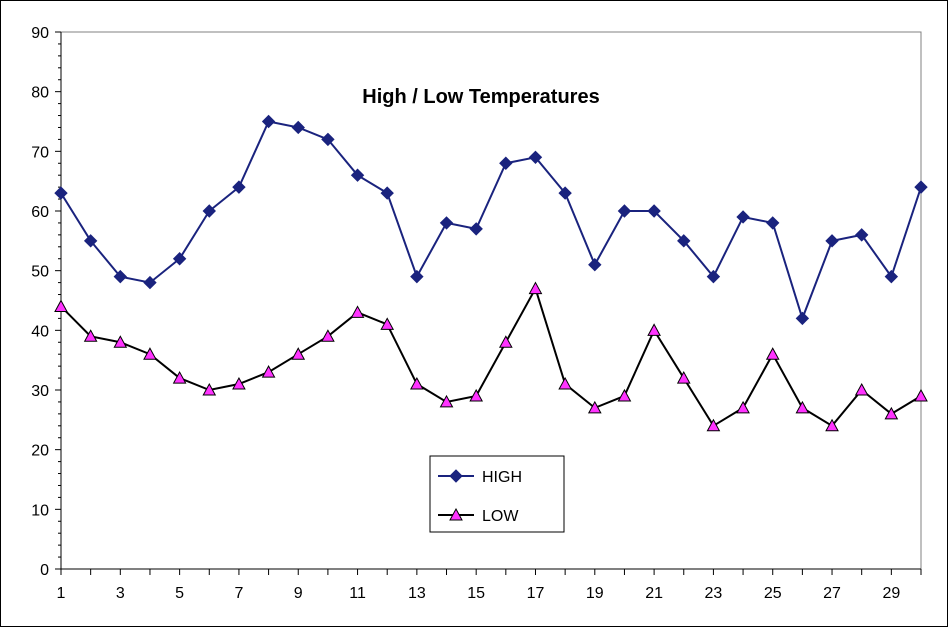  What do you see at coordinates (120, 593) in the screenshot?
I see `x-tick-label: 3` at bounding box center [120, 593].